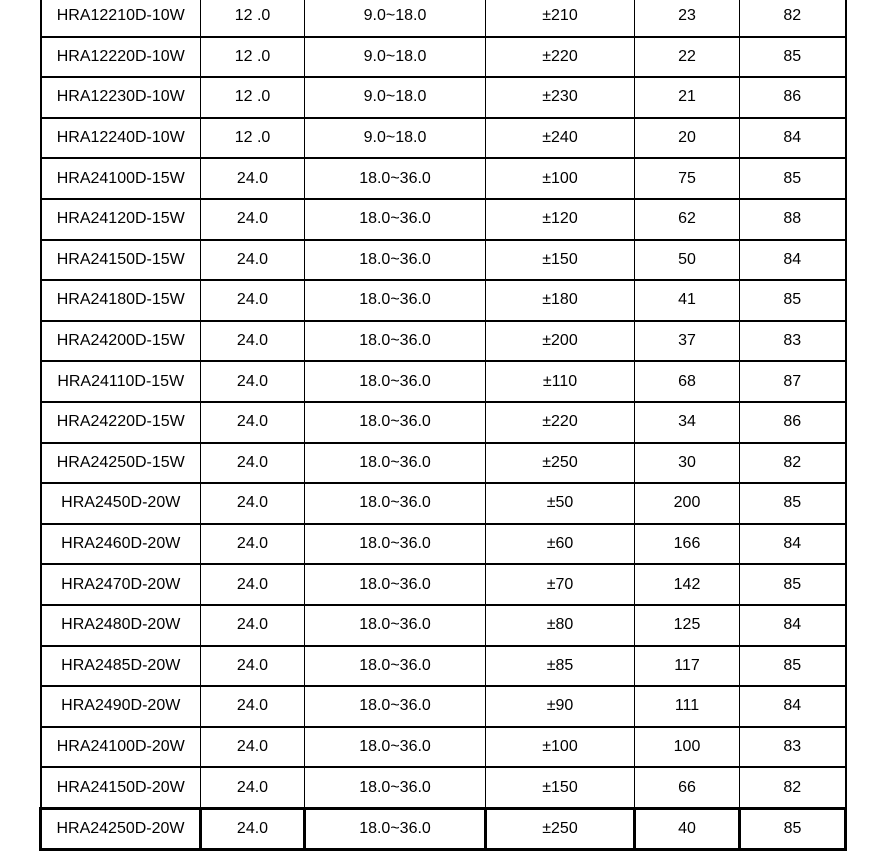  Describe the element at coordinates (687, 300) in the screenshot. I see `output-current-cell: 41` at that location.